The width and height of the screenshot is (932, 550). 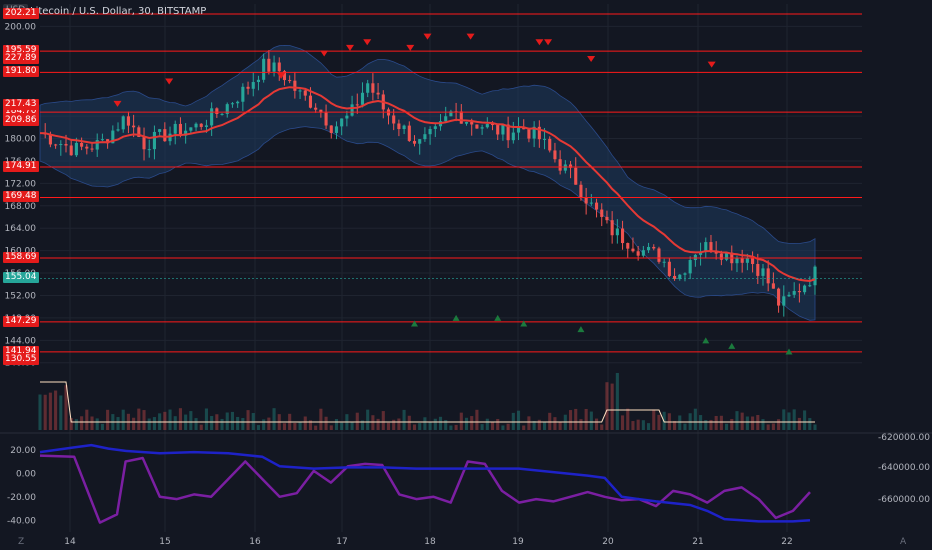 I want to click on obv-tick-label: -640000.00, so click(x=904, y=468).